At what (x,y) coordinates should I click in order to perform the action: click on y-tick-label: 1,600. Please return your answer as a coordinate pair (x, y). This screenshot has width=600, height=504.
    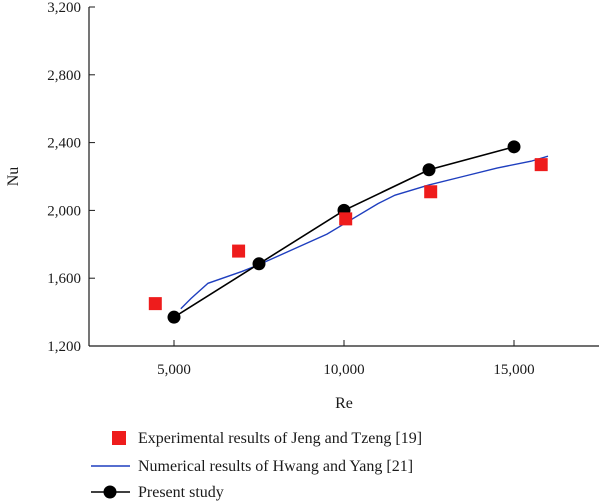
    Looking at the image, I should click on (64, 279).